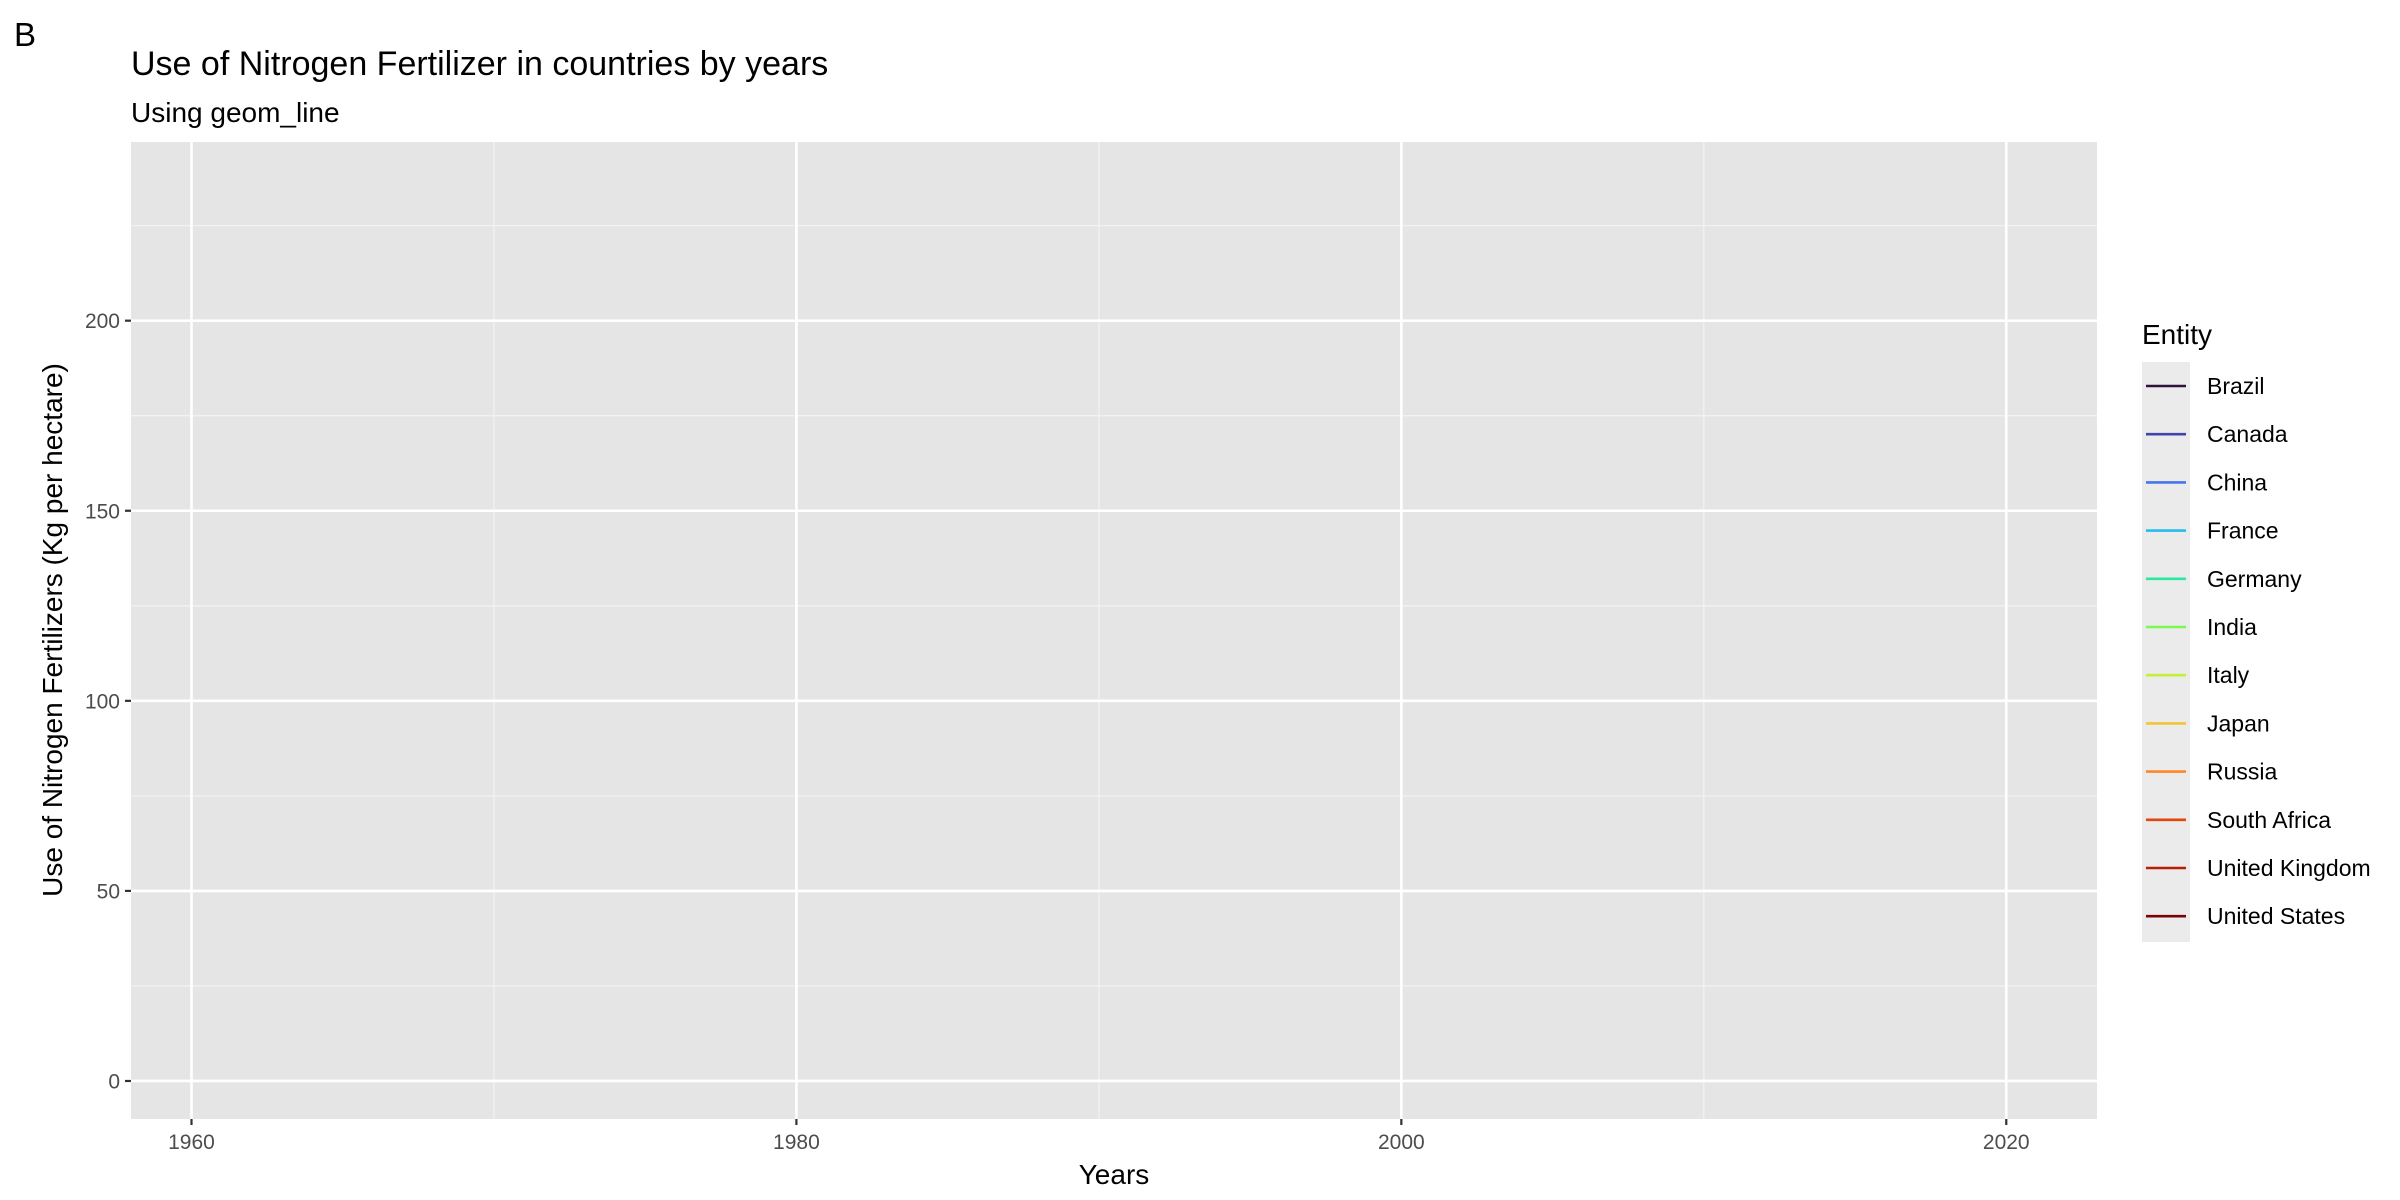 The height and width of the screenshot is (1200, 2400). What do you see at coordinates (2232, 627) in the screenshot?
I see `legend-label: India` at bounding box center [2232, 627].